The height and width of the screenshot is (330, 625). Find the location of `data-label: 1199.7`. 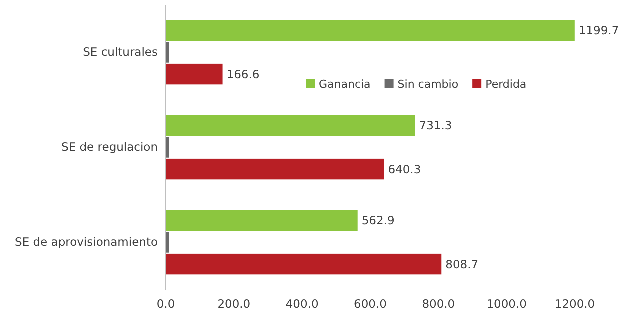

data-label: 1199.7 is located at coordinates (599, 31).